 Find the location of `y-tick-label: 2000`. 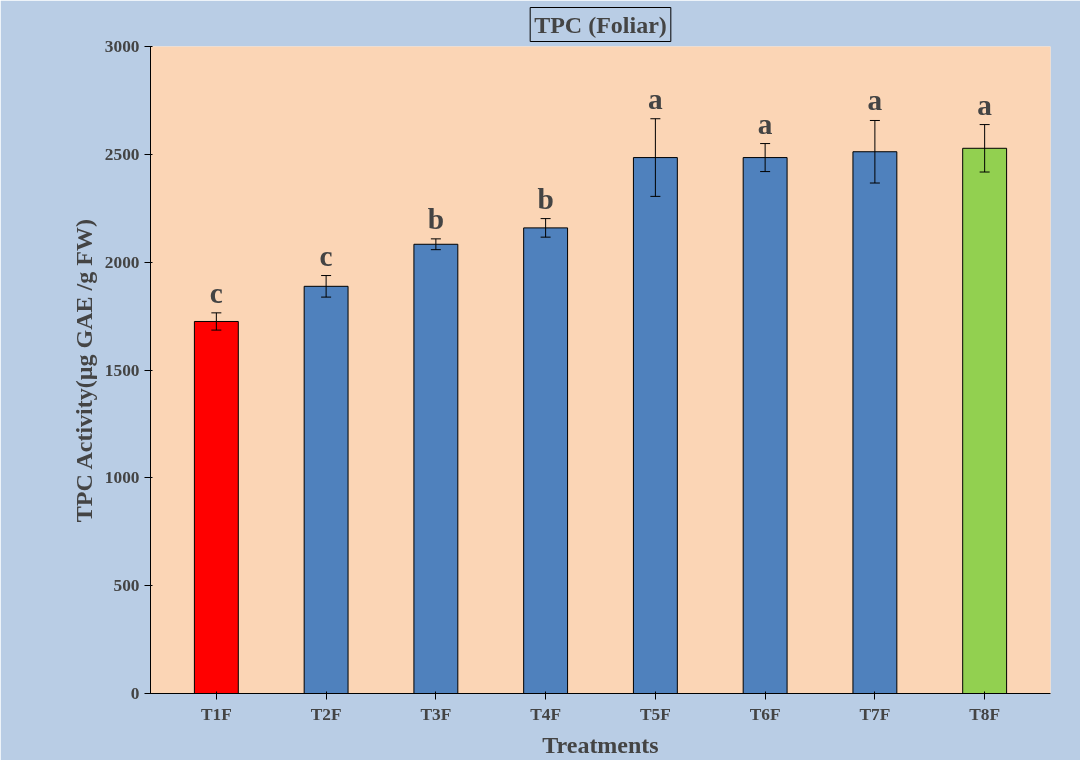

y-tick-label: 2000 is located at coordinates (122, 262).